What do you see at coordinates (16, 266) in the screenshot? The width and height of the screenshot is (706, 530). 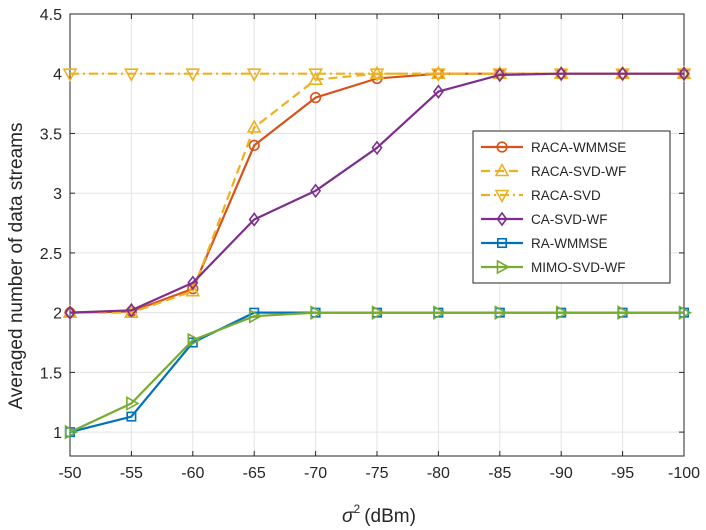 I see `y-axis-label: Averaged number of data streams` at bounding box center [16, 266].